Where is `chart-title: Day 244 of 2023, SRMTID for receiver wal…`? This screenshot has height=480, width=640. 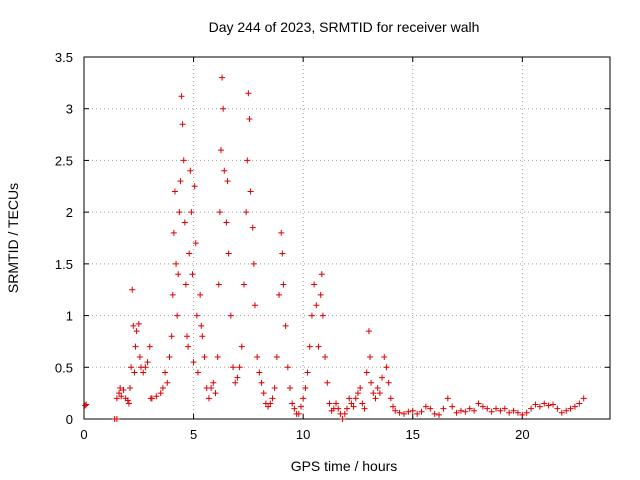 chart-title: Day 244 of 2023, SRMTID for receiver wal… is located at coordinates (344, 27).